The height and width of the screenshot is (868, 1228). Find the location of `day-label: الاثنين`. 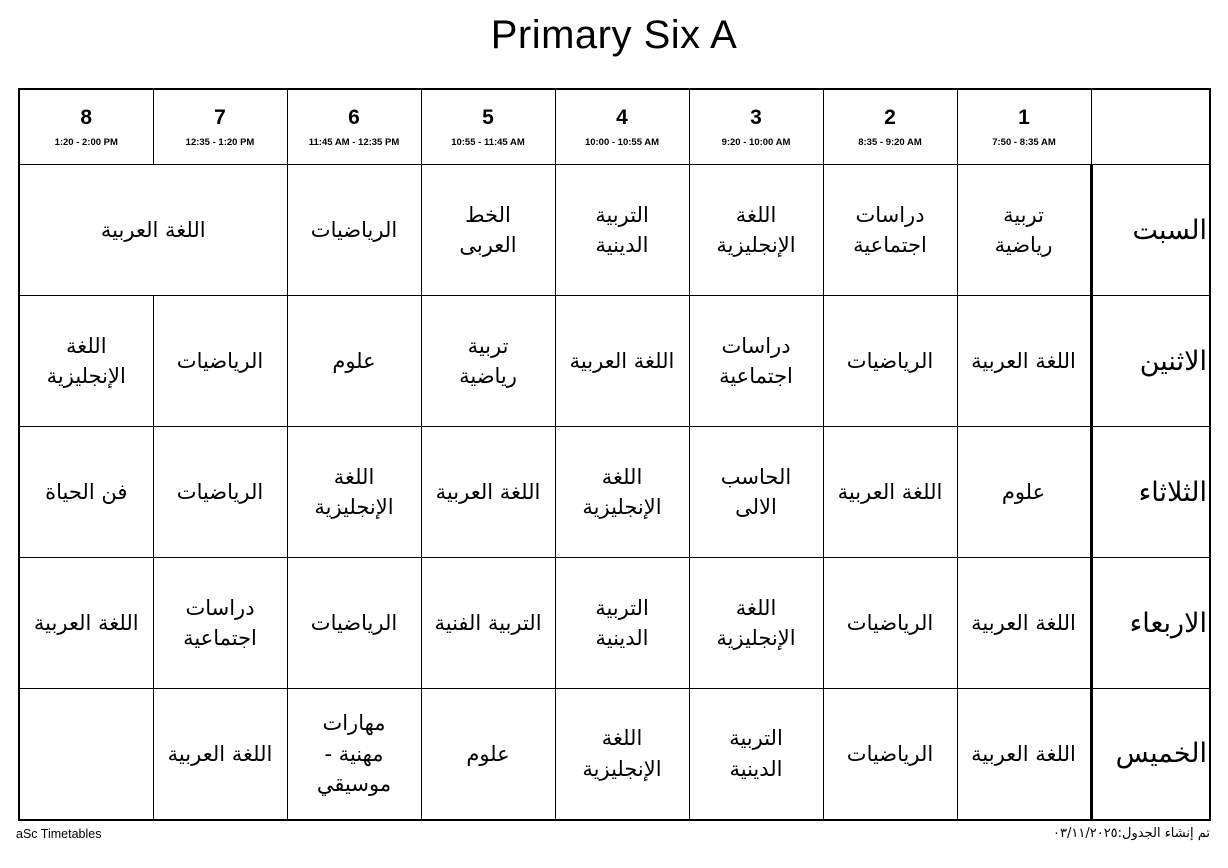

day-label: الاثنين is located at coordinates (1150, 361).